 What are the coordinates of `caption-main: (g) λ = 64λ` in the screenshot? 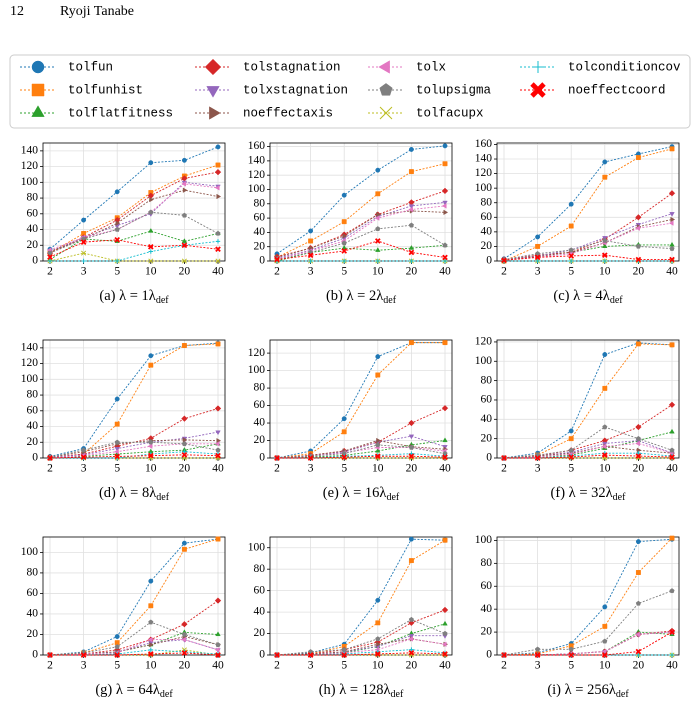 It's located at (127, 690).